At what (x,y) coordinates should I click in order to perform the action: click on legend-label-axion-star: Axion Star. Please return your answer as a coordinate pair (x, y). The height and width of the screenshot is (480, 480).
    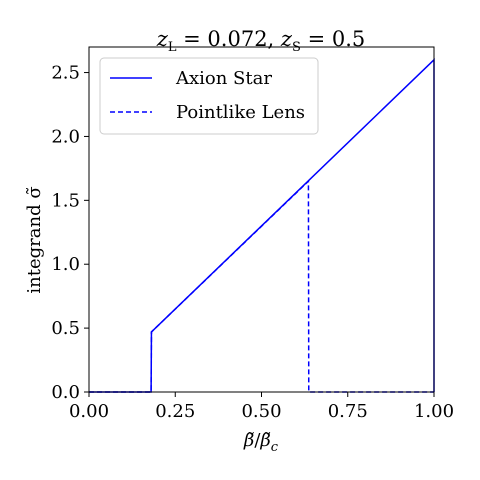
    Looking at the image, I should click on (223, 78).